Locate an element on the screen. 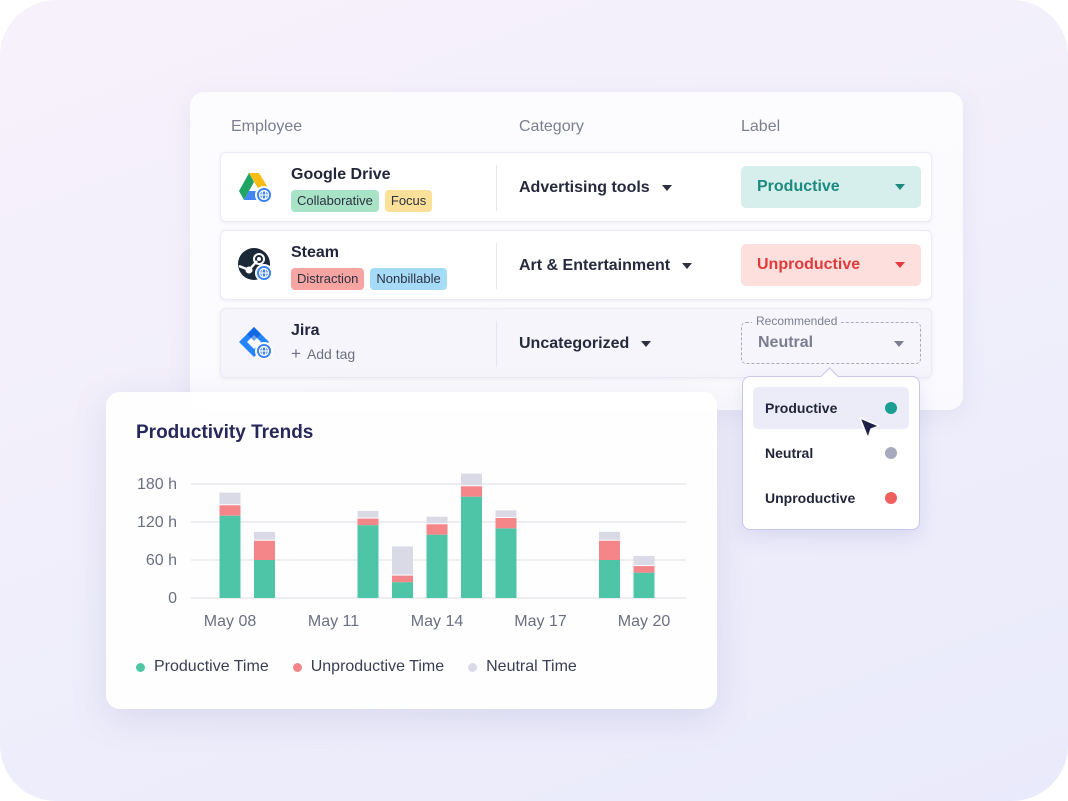 The height and width of the screenshot is (801, 1068). add-tag-button: + Add tag is located at coordinates (323, 353).